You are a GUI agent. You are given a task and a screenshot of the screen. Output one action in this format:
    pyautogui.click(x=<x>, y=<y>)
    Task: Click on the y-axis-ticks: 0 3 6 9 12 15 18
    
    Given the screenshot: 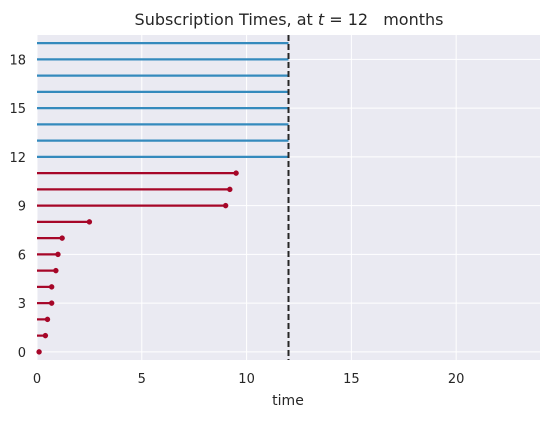 What is the action you would take?
    pyautogui.click(x=17, y=207)
    